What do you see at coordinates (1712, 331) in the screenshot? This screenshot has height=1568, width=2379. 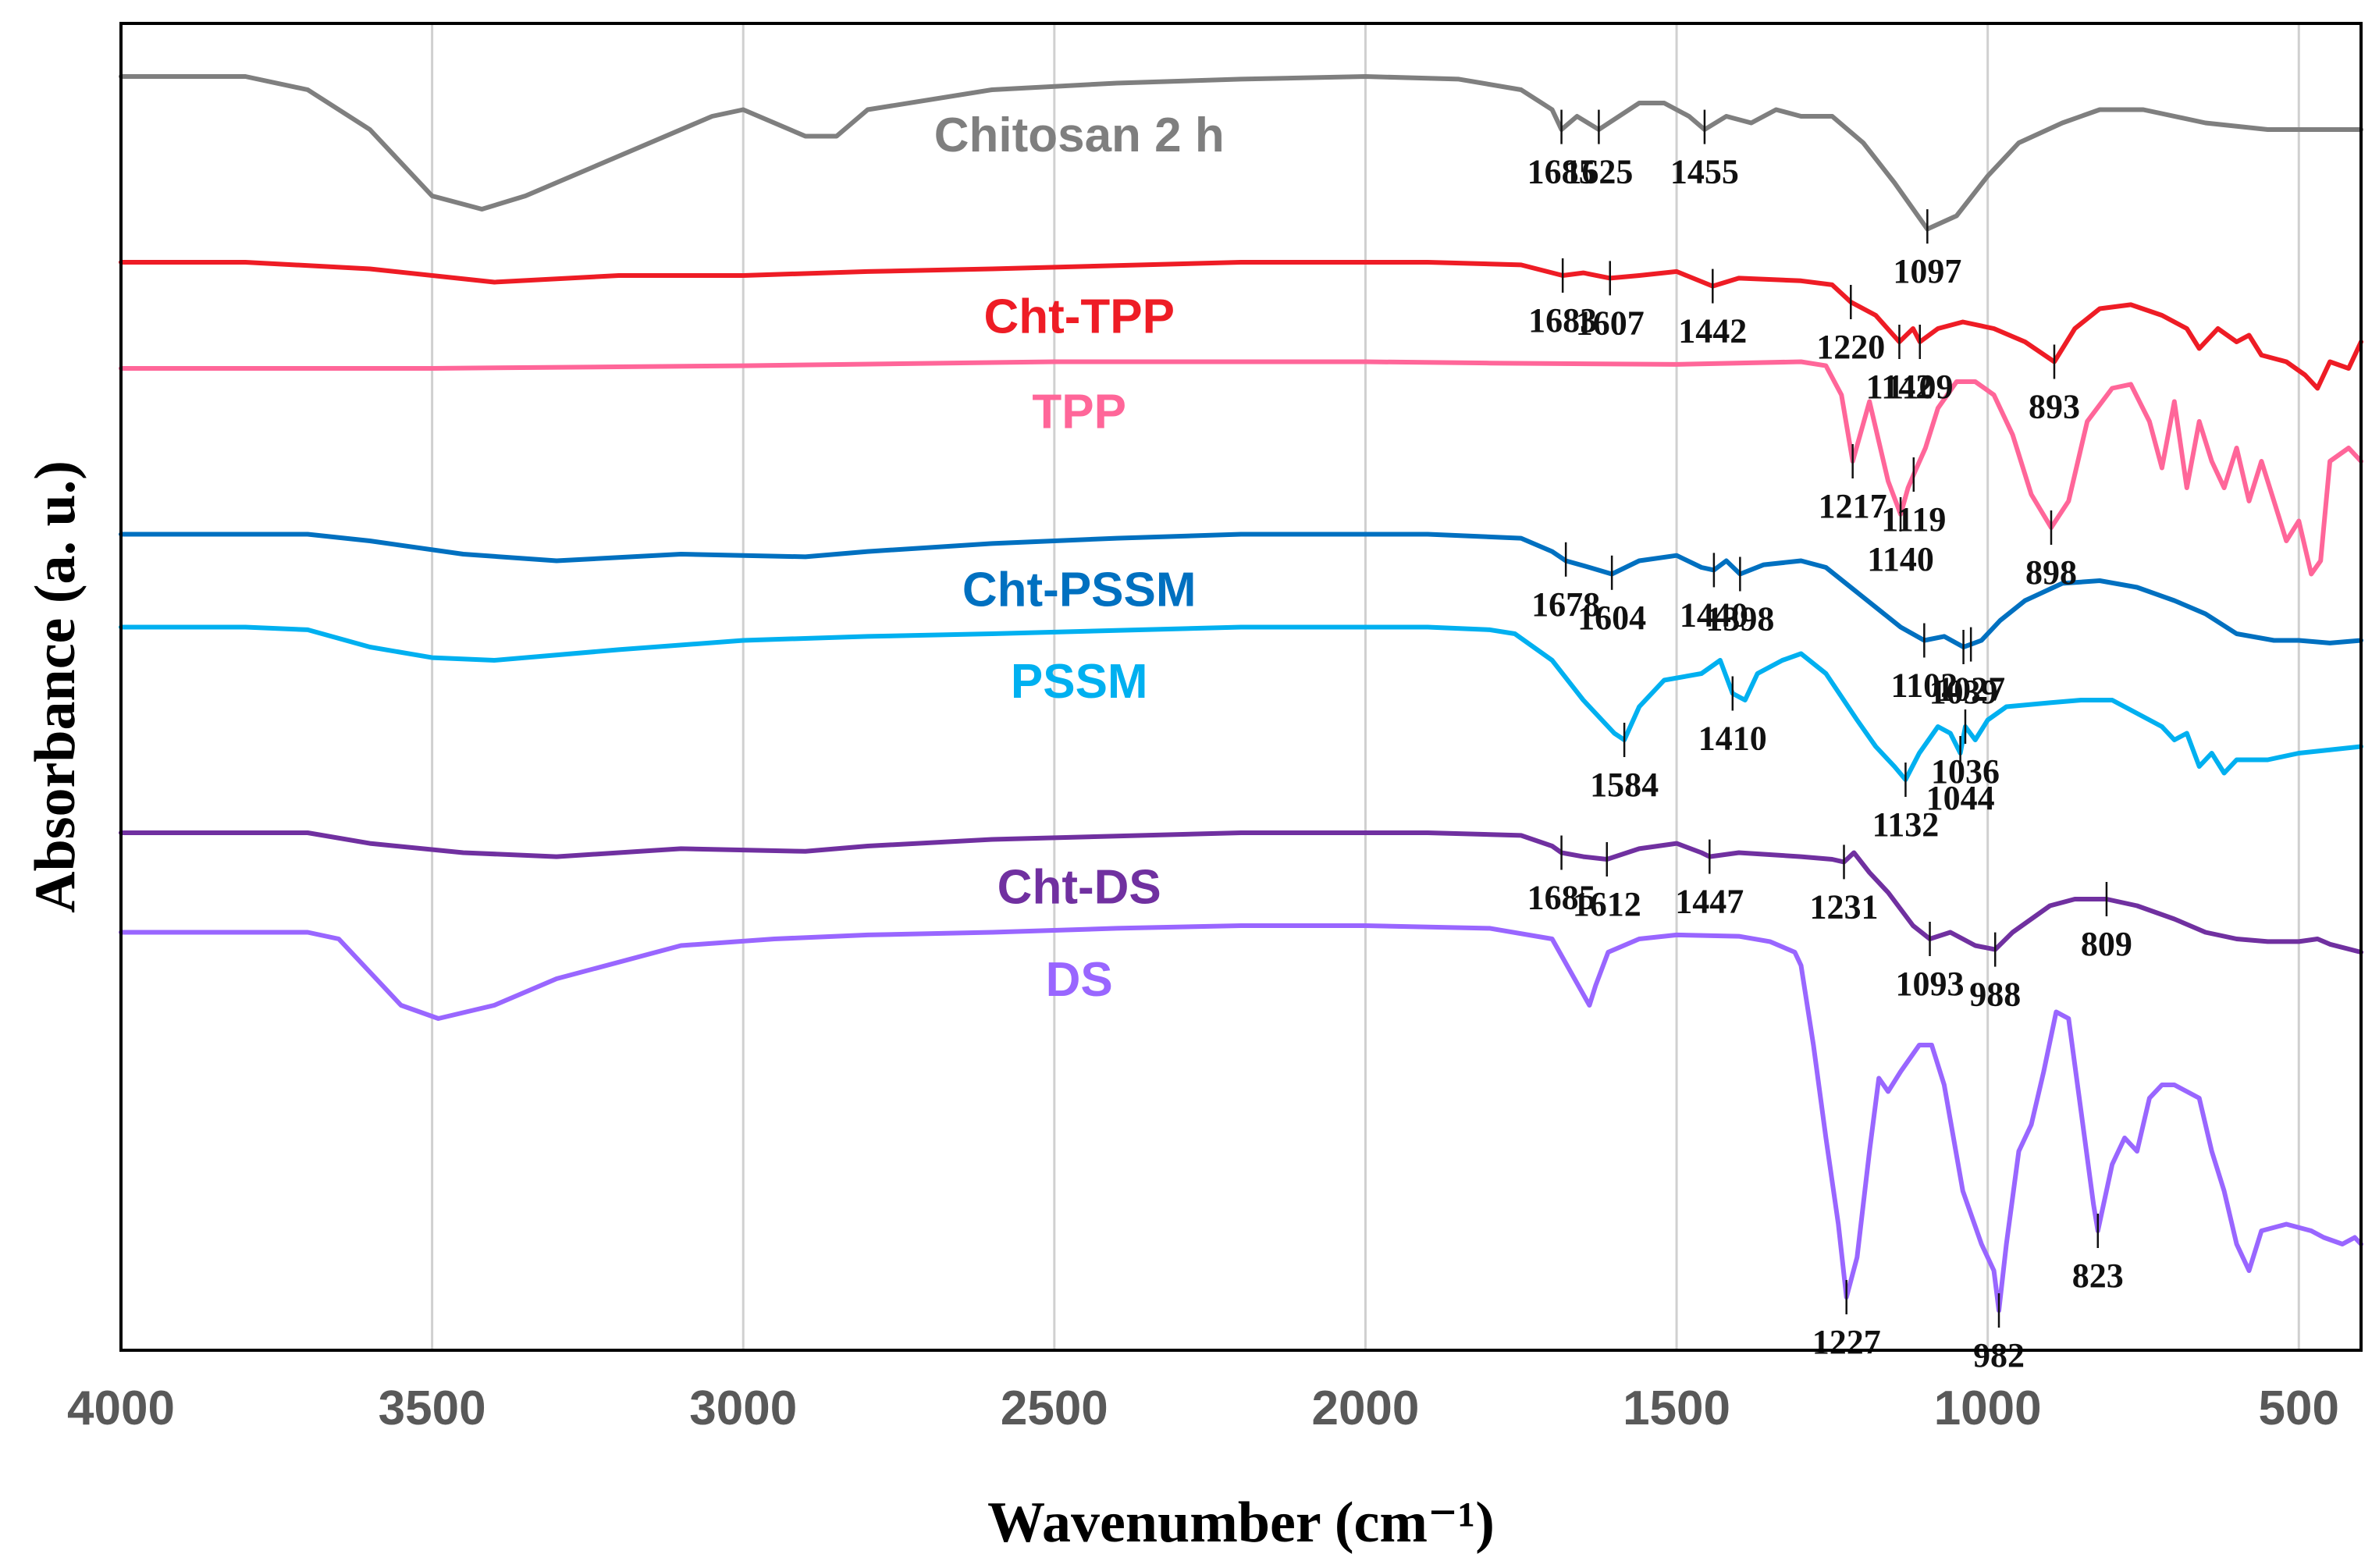 I see `peak-label-cht-tpp-1442: 1442` at bounding box center [1712, 331].